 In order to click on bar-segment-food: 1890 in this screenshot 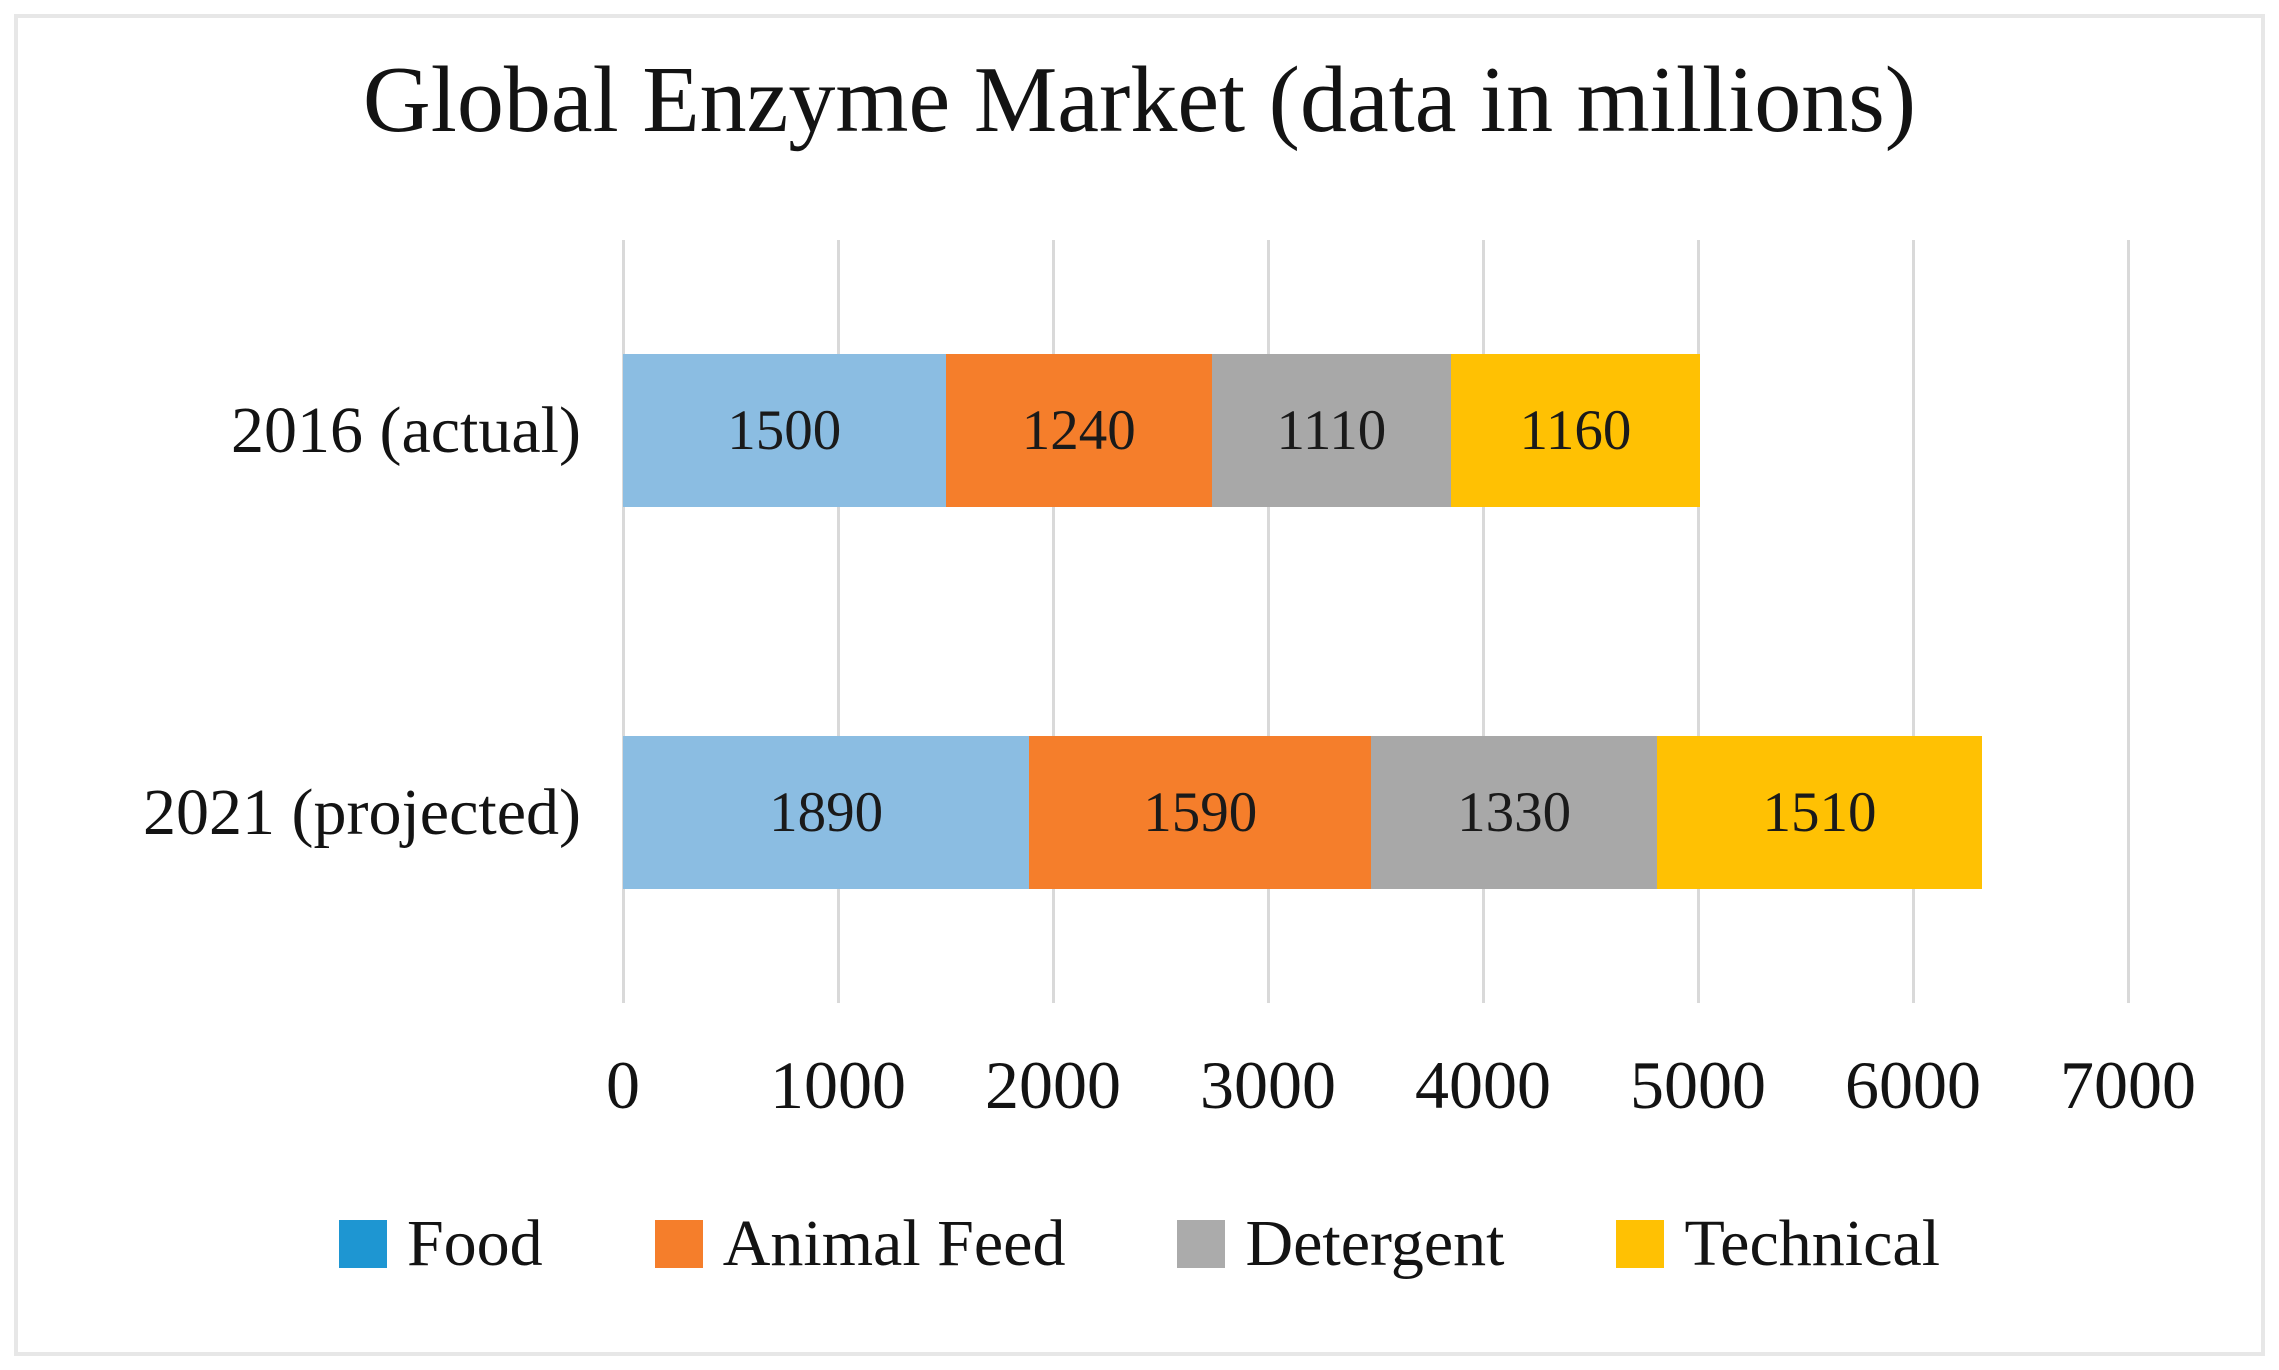, I will do `click(826, 812)`.